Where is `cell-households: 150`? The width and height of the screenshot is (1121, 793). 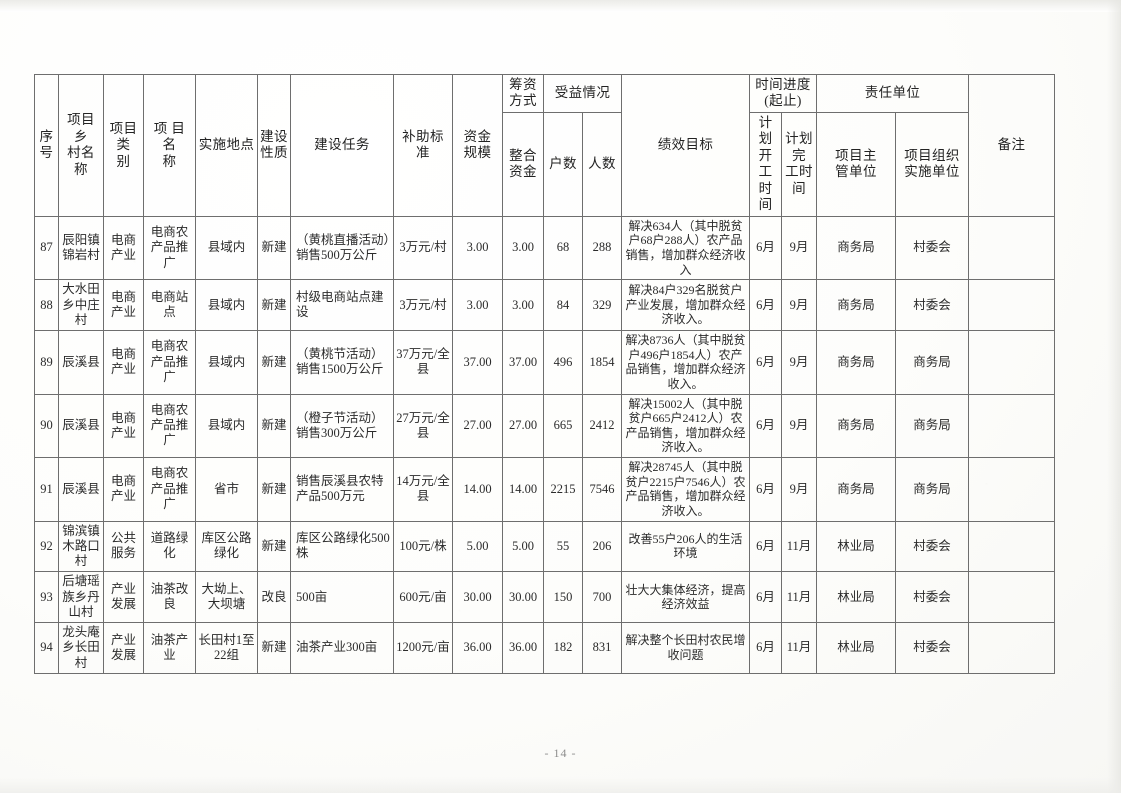
cell-households: 150 is located at coordinates (563, 597).